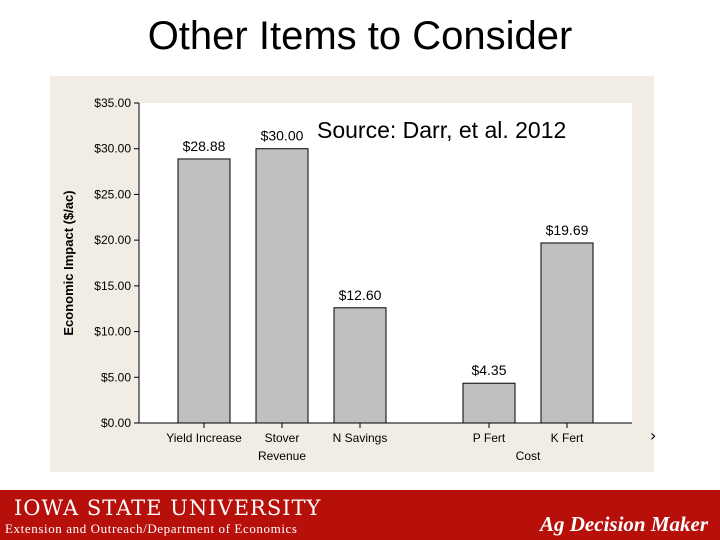 The width and height of the screenshot is (720, 540). What do you see at coordinates (528, 456) in the screenshot?
I see `group-label: Cost` at bounding box center [528, 456].